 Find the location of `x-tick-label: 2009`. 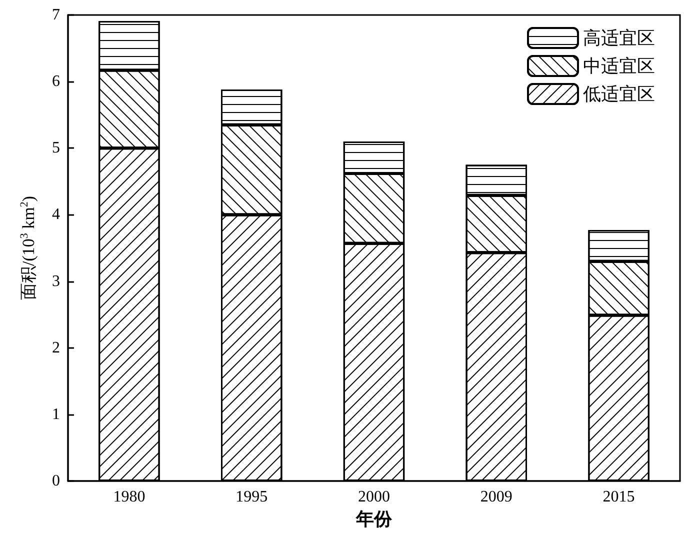

x-tick-label: 2009 is located at coordinates (496, 497).